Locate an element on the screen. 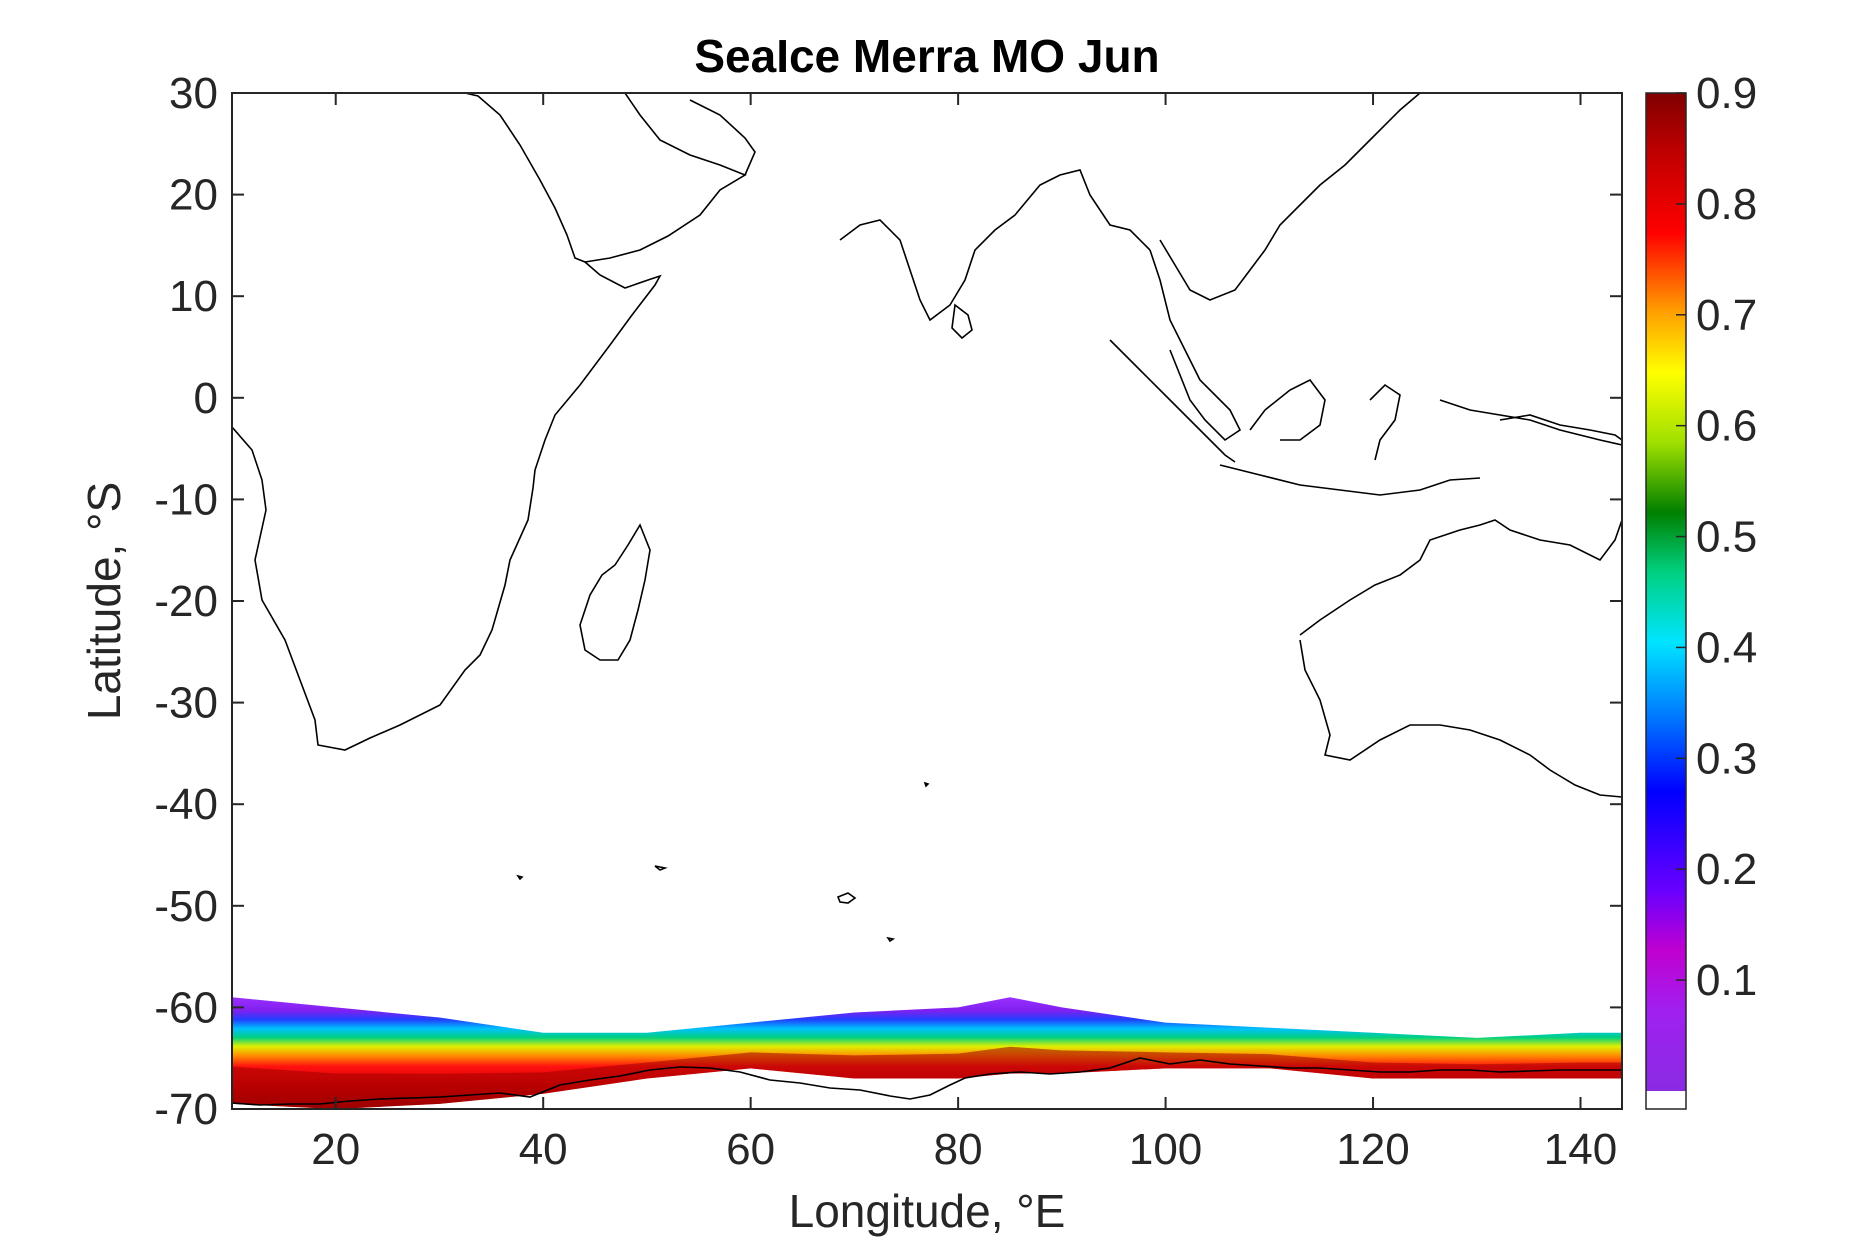 This screenshot has height=1250, width=1875. amsterdam-island is located at coordinates (926, 784).